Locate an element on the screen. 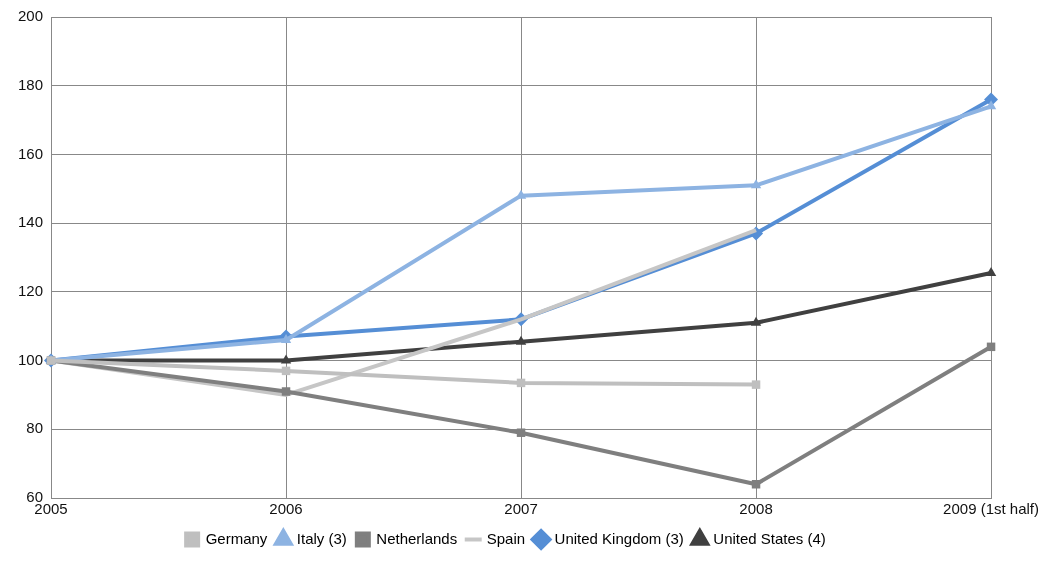 The image size is (1042, 562). legend-label: Spain is located at coordinates (506, 538).